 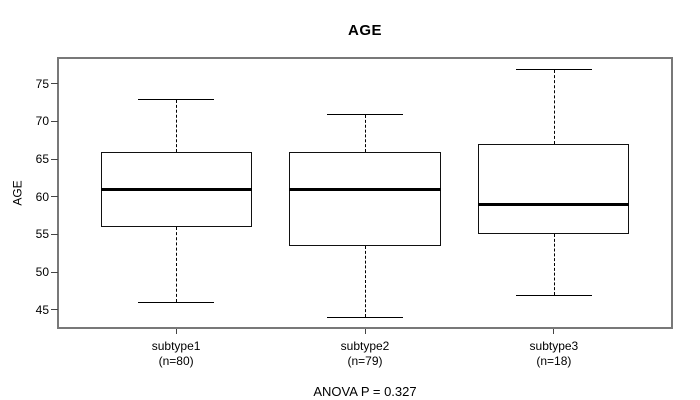 I want to click on x-category-label: subtype3, so click(x=554, y=346).